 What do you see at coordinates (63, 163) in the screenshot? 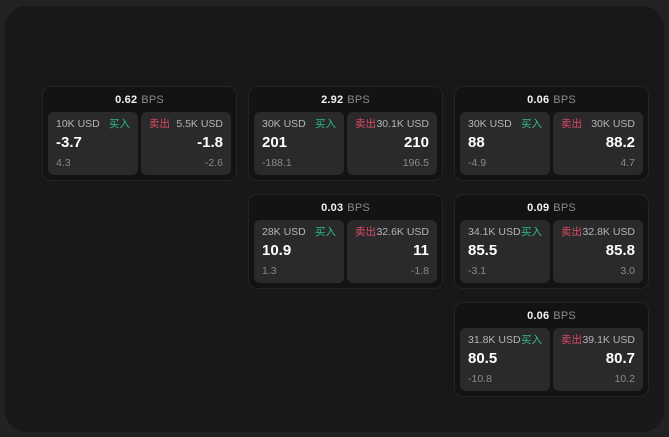
I see `buy-delta: 4.3` at bounding box center [63, 163].